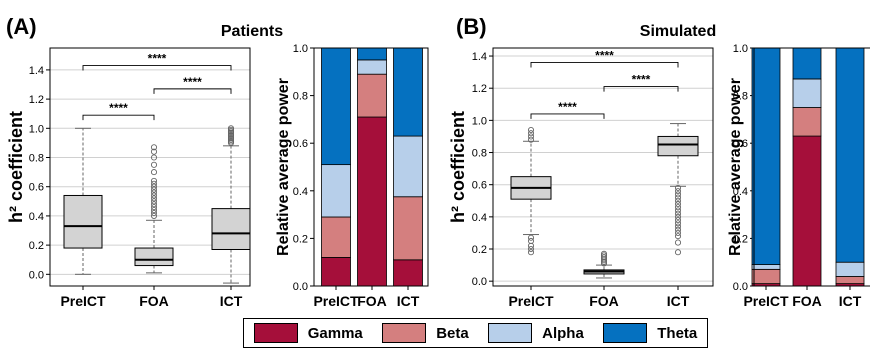 The height and width of the screenshot is (348, 870). I want to click on chart-b-stacked-bar-ylabel: Relative average power, so click(735, 167).